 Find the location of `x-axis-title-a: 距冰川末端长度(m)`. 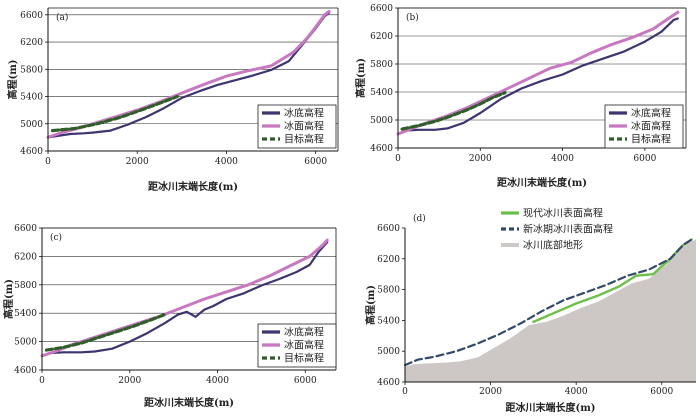

x-axis-title-a: 距冰川末端长度(m) is located at coordinates (193, 186).